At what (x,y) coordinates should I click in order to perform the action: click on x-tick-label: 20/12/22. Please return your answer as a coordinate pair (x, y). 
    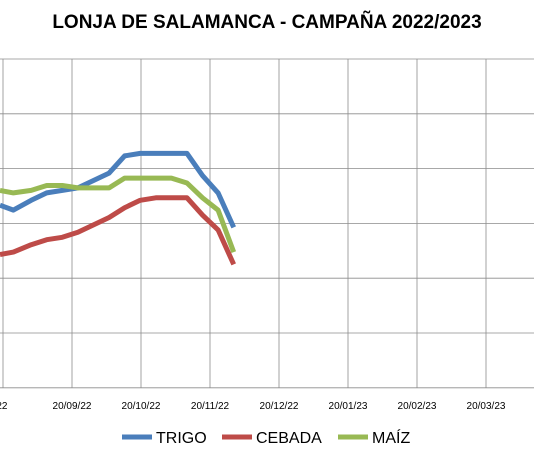
    Looking at the image, I should click on (279, 406).